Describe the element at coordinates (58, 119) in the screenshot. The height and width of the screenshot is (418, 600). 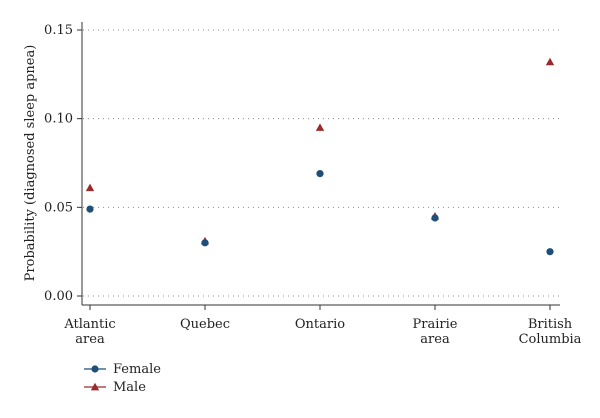
I see `y-tick-label: 0.10` at that location.